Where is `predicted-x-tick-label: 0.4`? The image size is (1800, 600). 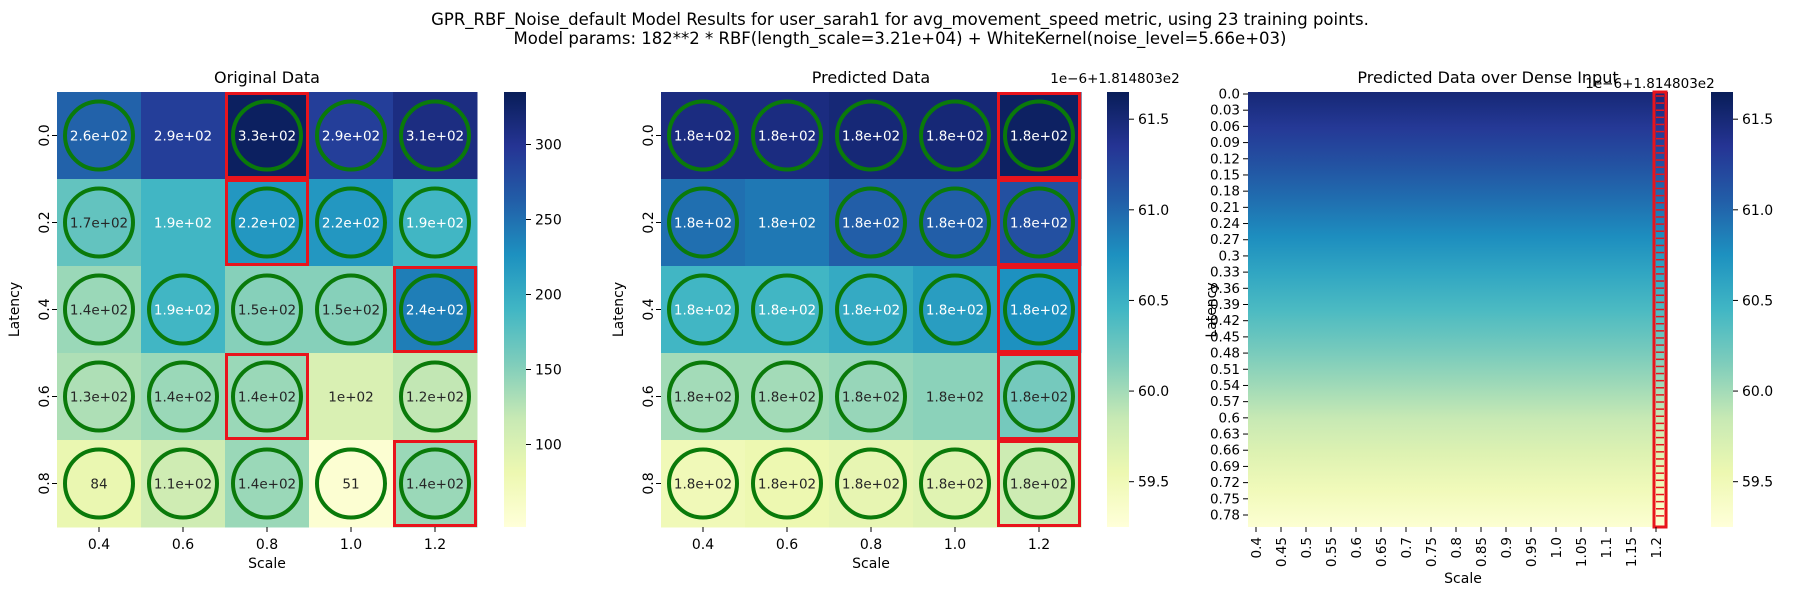 predicted-x-tick-label: 0.4 is located at coordinates (703, 545).